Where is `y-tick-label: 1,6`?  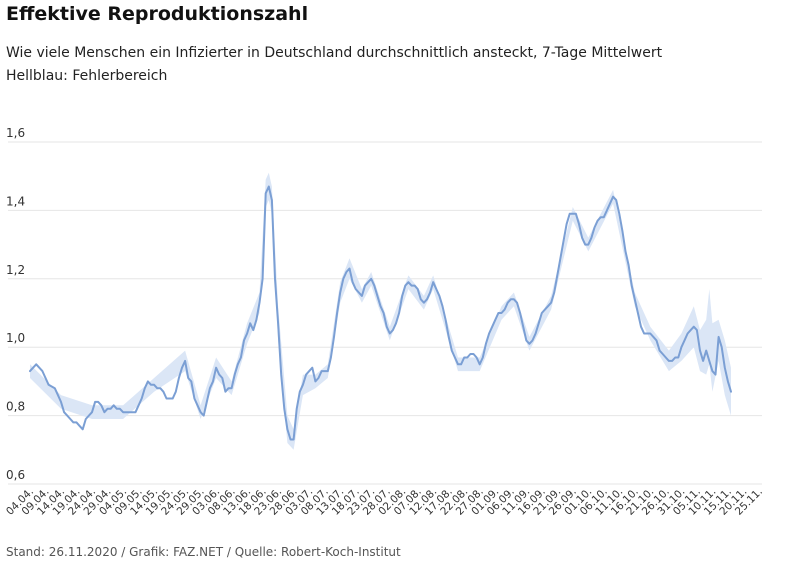
y-tick-label: 1,6 is located at coordinates (15, 133).